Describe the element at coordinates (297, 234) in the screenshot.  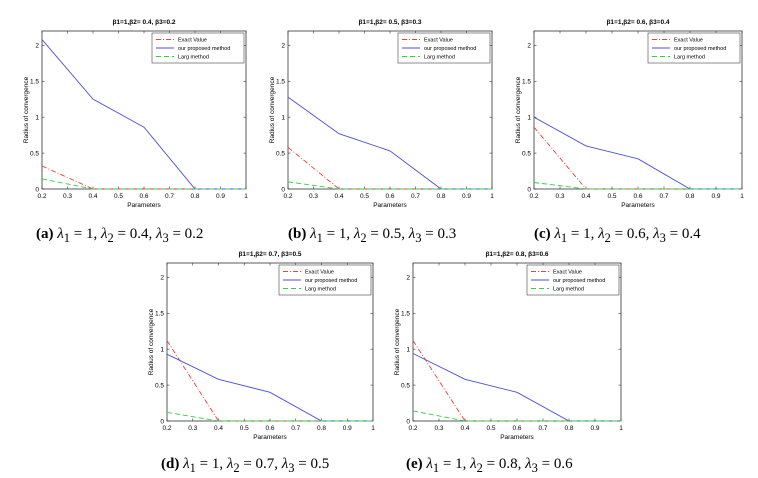
I see `caption-b-label: (b)` at that location.